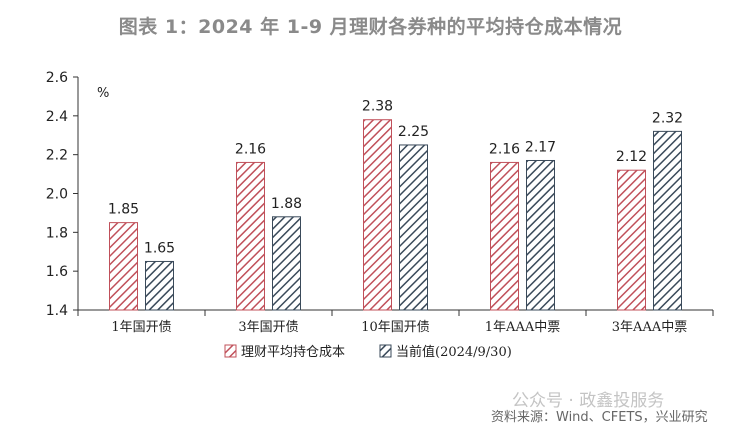 The image size is (741, 433). What do you see at coordinates (377, 107) in the screenshot?
I see `data-label: 2.38` at bounding box center [377, 107].